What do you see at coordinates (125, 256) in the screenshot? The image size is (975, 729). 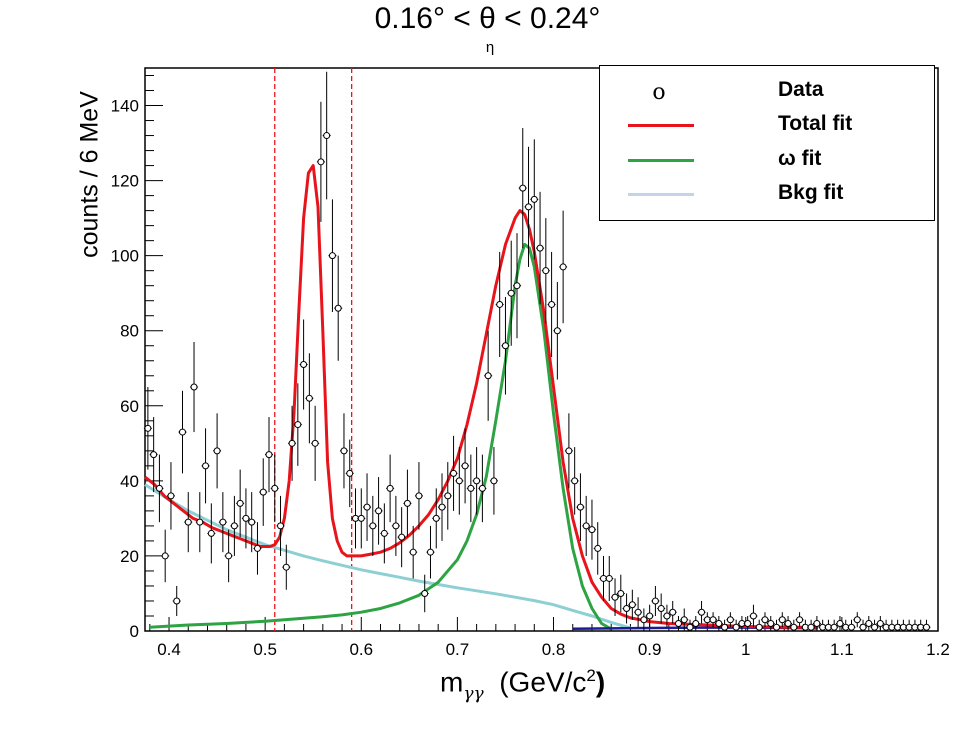 I see `y-tick-label: 100` at bounding box center [125, 256].